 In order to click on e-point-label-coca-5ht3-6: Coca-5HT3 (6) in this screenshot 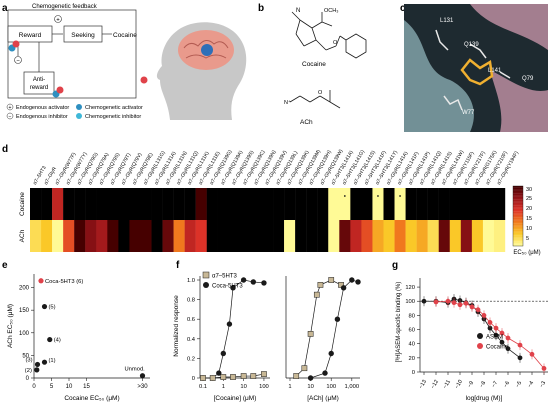, I will do `click(64, 282)`.